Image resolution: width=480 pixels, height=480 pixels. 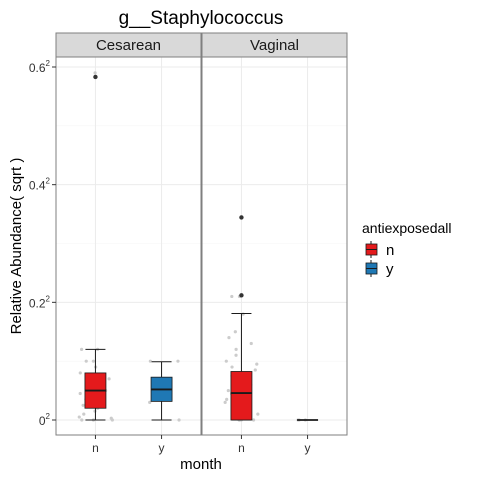 I want to click on strip-label-vaginal: Vaginal, so click(x=274, y=45).